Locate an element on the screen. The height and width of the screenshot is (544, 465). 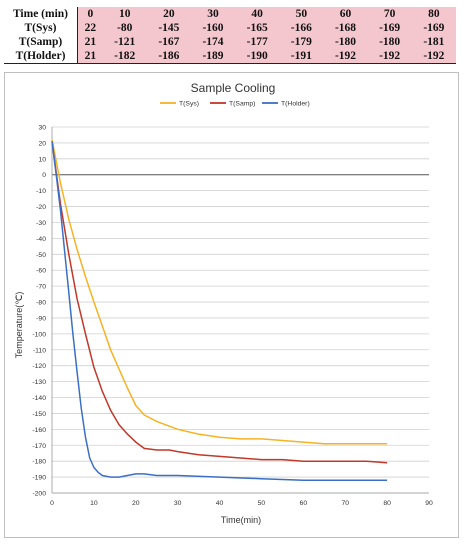
table-cell: -179 is located at coordinates (301, 42).